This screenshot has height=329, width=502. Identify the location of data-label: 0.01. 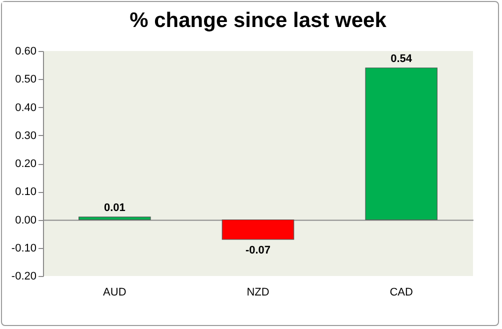
(115, 208).